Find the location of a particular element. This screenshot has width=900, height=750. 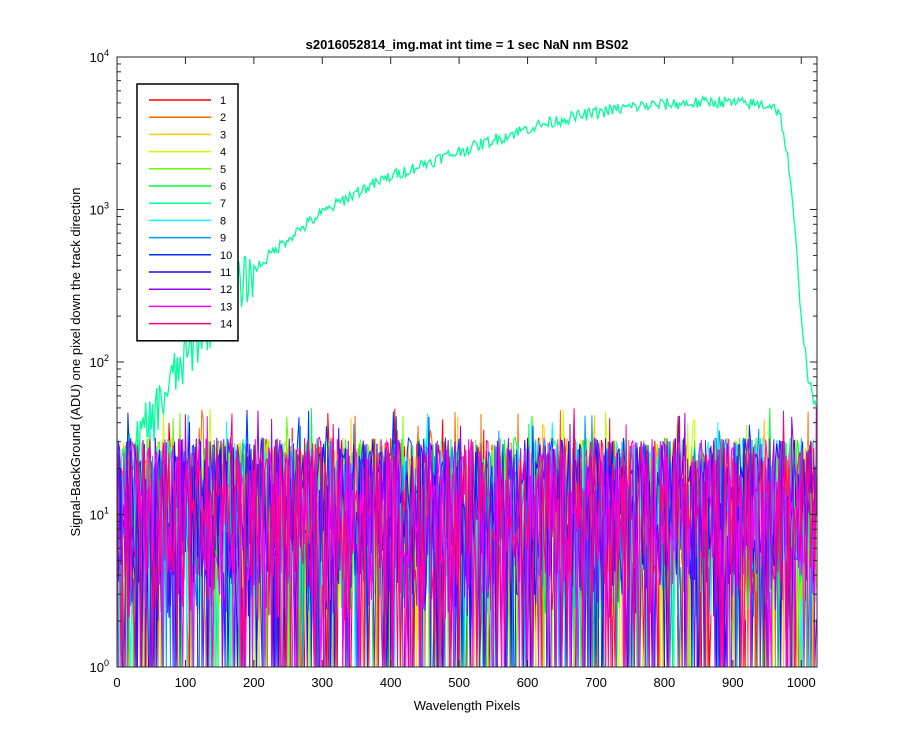

legend-label-6: 6 is located at coordinates (223, 187).